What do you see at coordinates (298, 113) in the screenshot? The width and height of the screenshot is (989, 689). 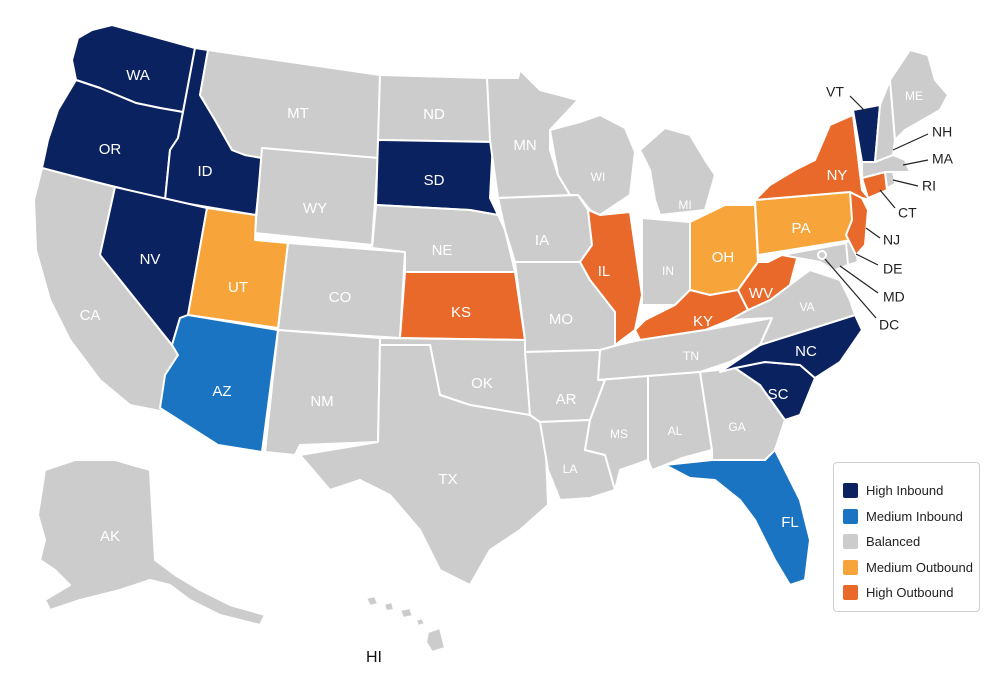 I see `label-MT: MT` at bounding box center [298, 113].